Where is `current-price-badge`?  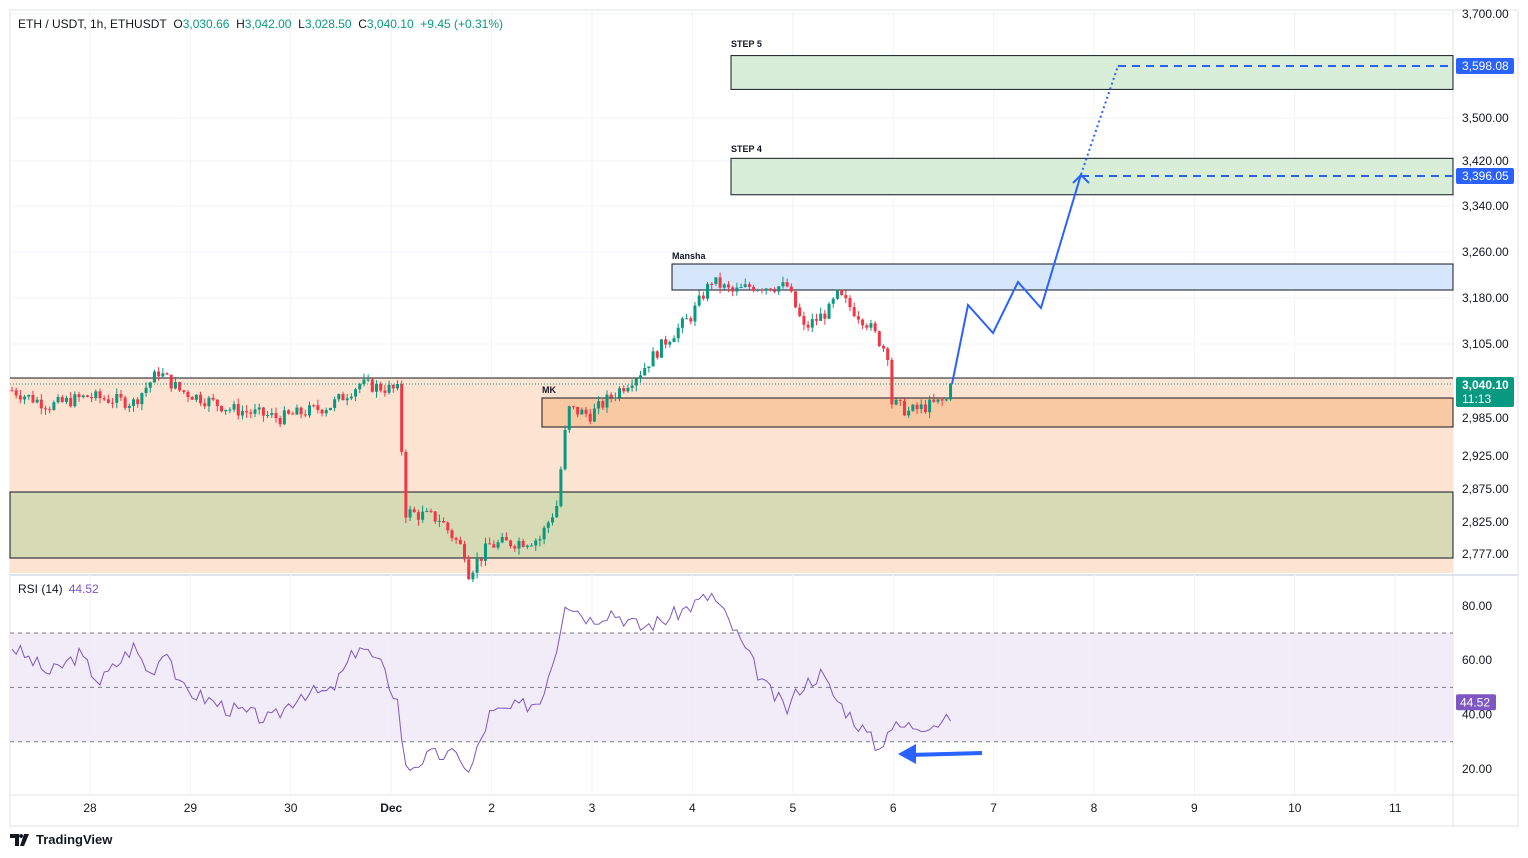
current-price-badge is located at coordinates (1485, 392).